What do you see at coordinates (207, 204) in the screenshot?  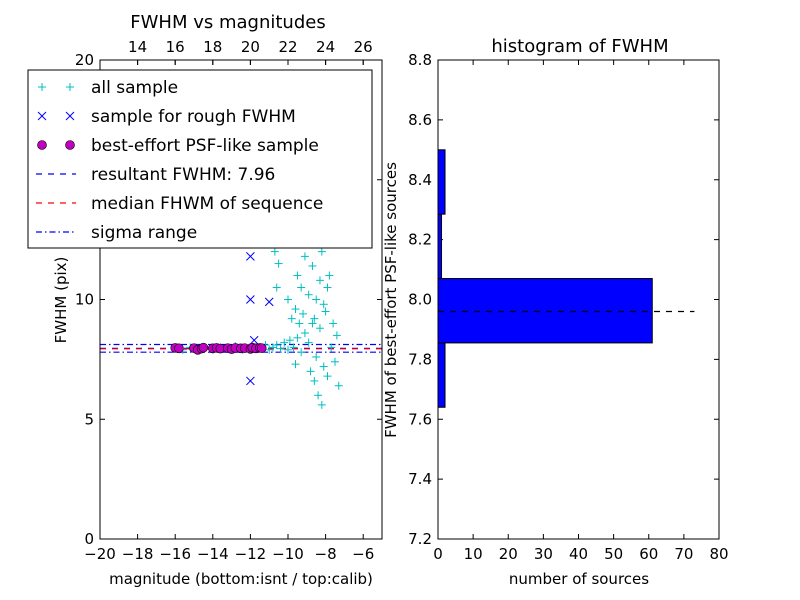 I see `legend-label: median FHWM of sequence` at bounding box center [207, 204].